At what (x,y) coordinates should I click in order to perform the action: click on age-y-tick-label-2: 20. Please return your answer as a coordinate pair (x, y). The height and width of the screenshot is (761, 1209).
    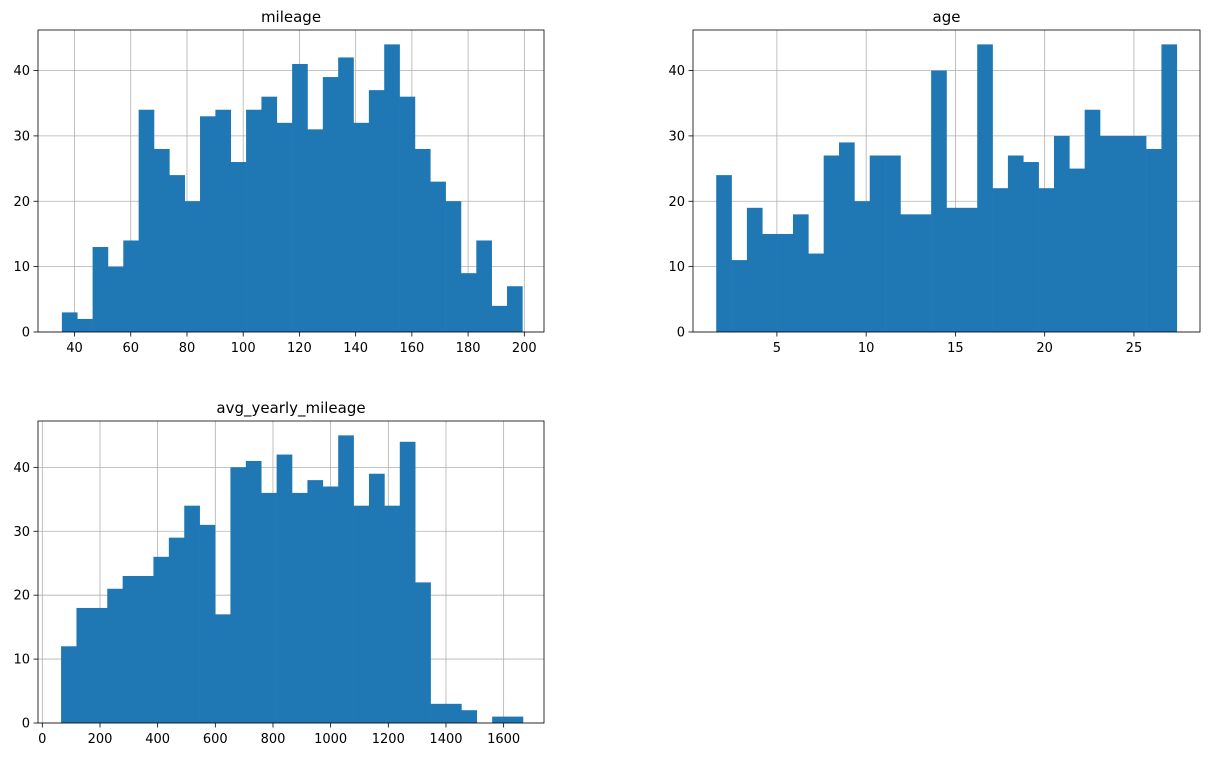
    Looking at the image, I should click on (676, 202).